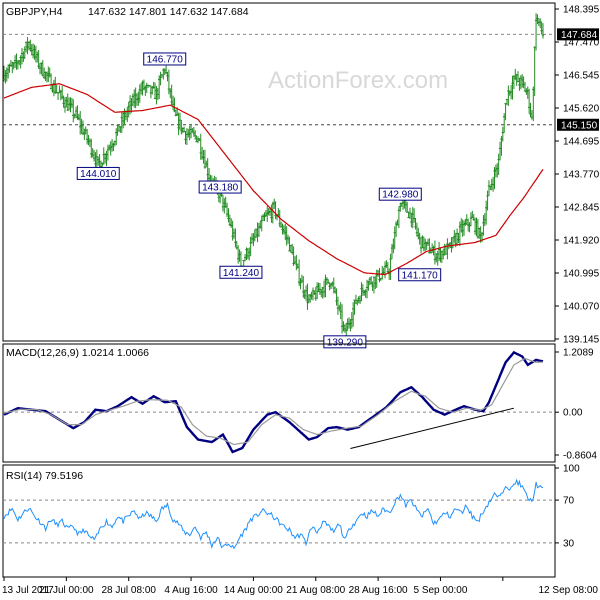  I want to click on watermark: ActionForex.com, so click(358, 80).